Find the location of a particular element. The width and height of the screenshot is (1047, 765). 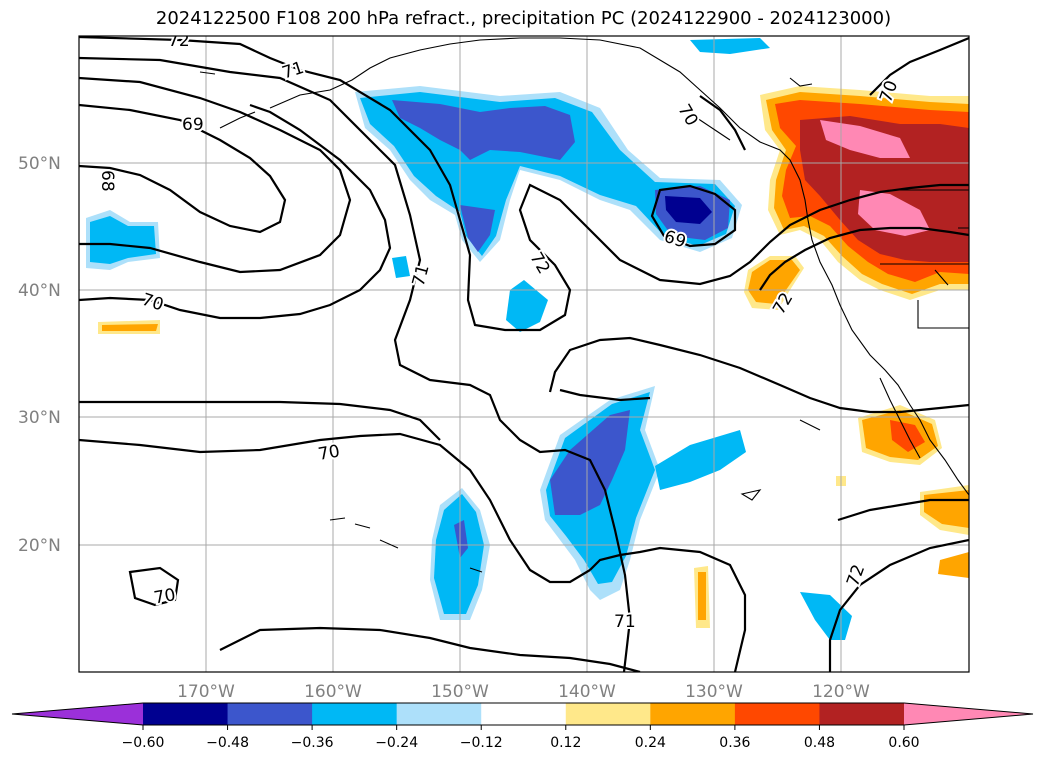

pos-anomaly-northwest-extreme2 is located at coordinates (894, 213).